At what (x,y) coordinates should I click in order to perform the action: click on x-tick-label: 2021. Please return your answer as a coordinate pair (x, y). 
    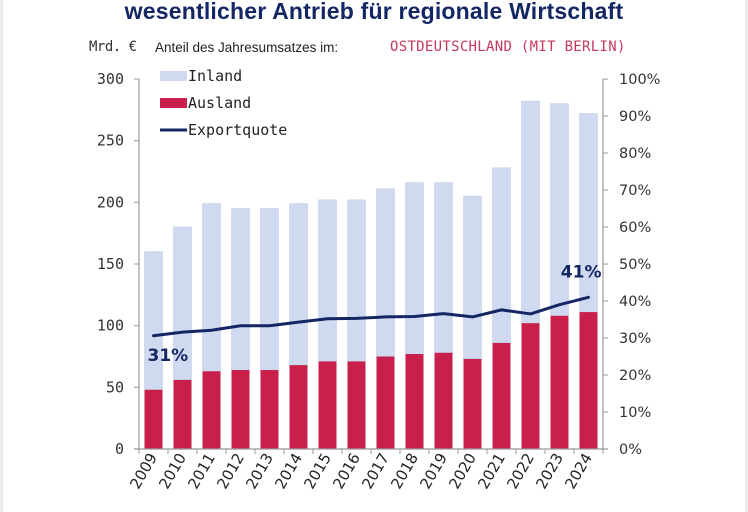
    Looking at the image, I should click on (491, 471).